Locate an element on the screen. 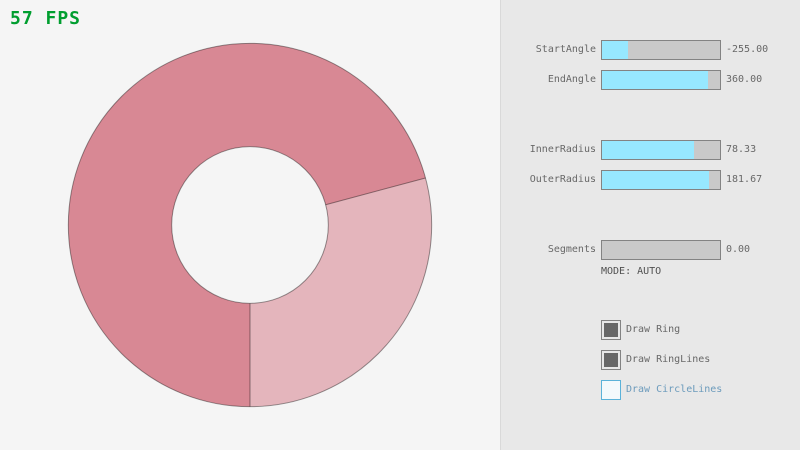  slider-row-outerradius: OuterRadius 181.67 is located at coordinates (650, 180).